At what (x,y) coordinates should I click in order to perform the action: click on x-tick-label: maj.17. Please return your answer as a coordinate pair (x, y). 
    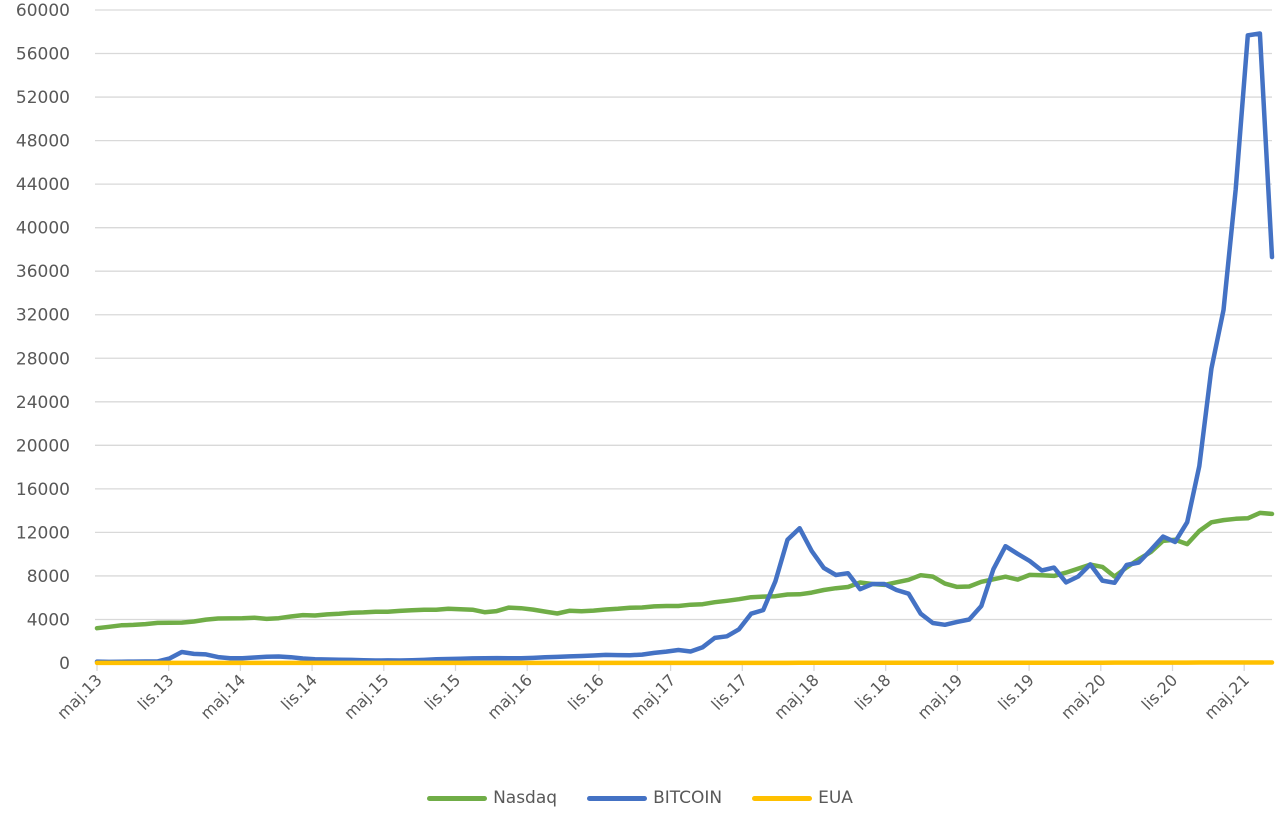
    Looking at the image, I should click on (653, 696).